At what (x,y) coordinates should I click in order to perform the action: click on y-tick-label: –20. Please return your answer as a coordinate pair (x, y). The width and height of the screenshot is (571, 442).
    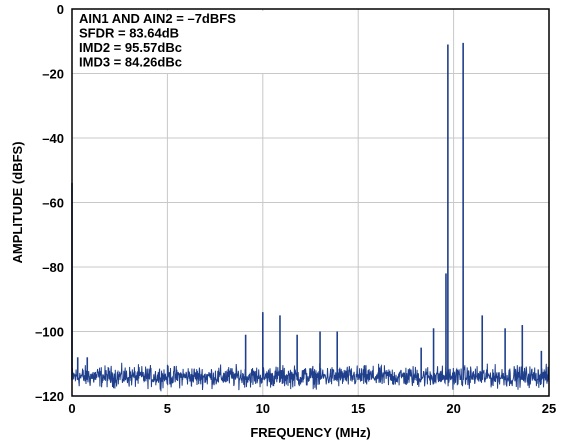
    Looking at the image, I should click on (53, 74).